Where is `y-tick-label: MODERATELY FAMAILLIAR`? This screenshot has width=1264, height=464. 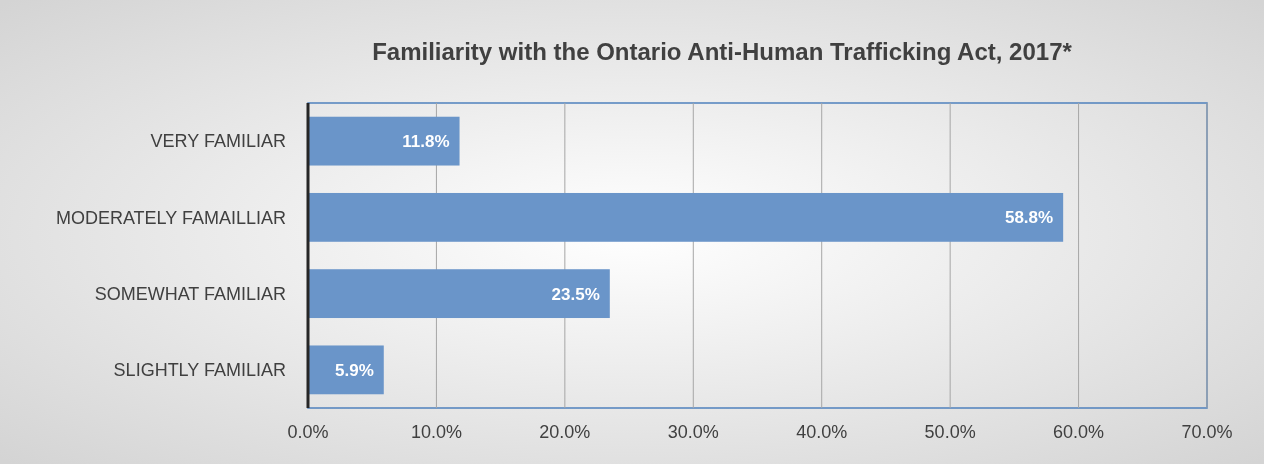
y-tick-label: MODERATELY FAMAILLIAR is located at coordinates (170, 217).